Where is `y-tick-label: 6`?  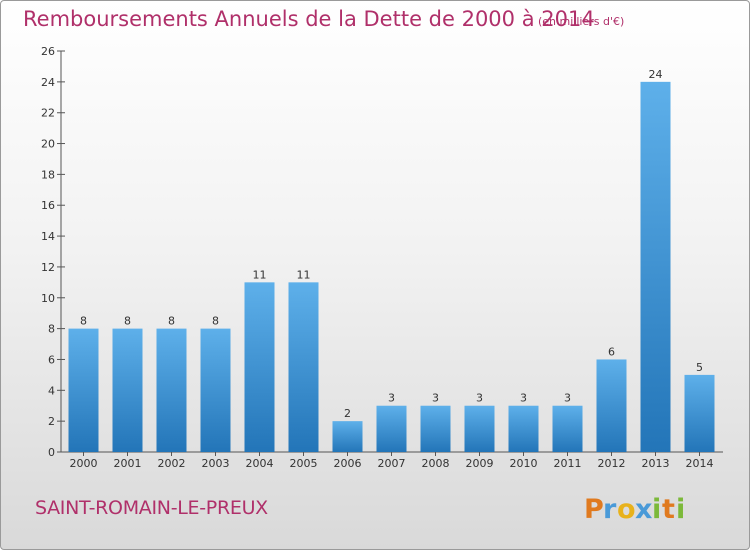 y-tick-label: 6 is located at coordinates (51, 359).